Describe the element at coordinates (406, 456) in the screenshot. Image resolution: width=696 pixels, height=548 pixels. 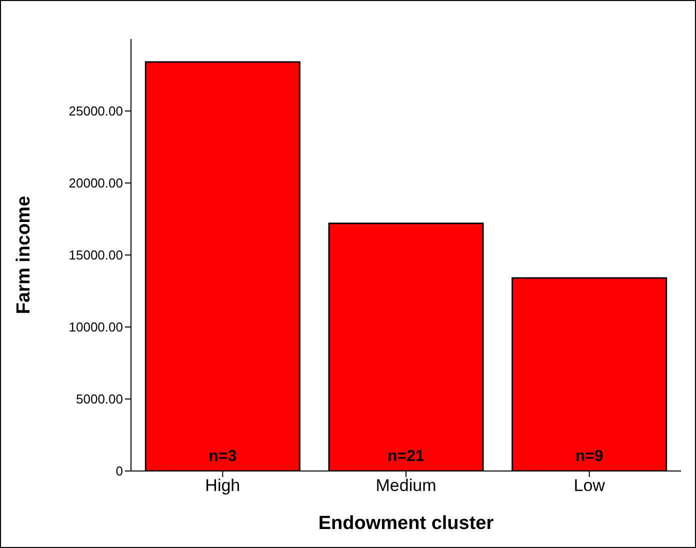
I see `annotation: n=21` at that location.